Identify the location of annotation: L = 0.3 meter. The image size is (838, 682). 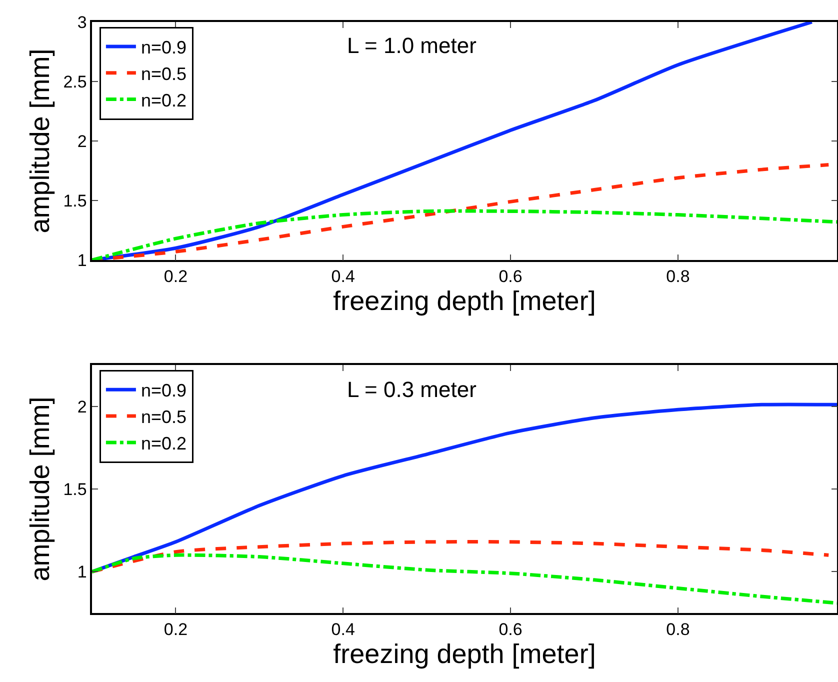
(411, 389).